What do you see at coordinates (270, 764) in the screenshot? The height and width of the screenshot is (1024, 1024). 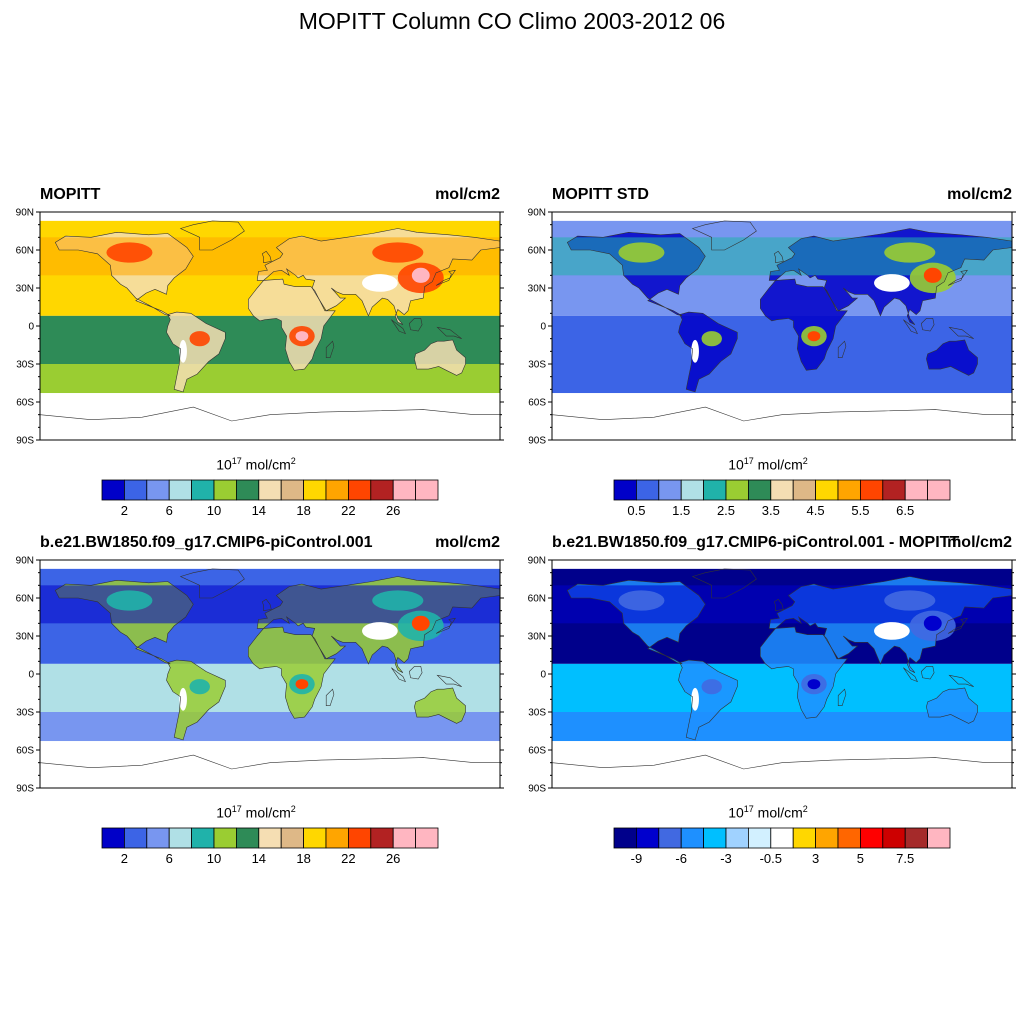 I see `no-data-south` at bounding box center [270, 764].